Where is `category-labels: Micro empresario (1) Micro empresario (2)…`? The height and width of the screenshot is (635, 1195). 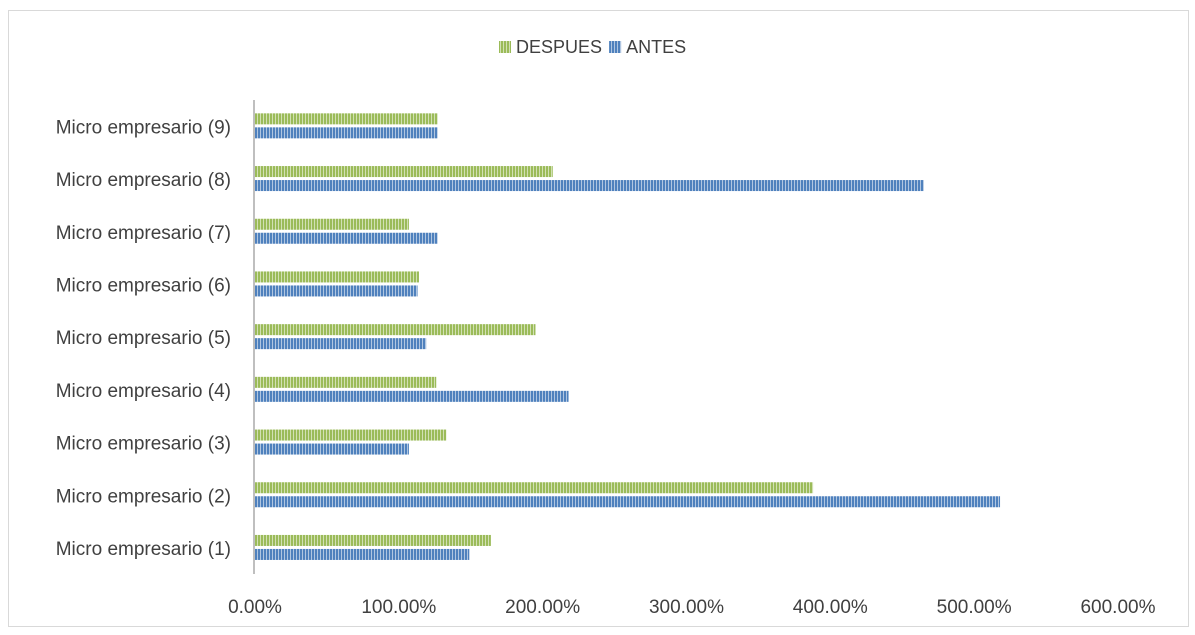 category-labels: Micro empresario (1) Micro empresario (2)… is located at coordinates (143, 338).